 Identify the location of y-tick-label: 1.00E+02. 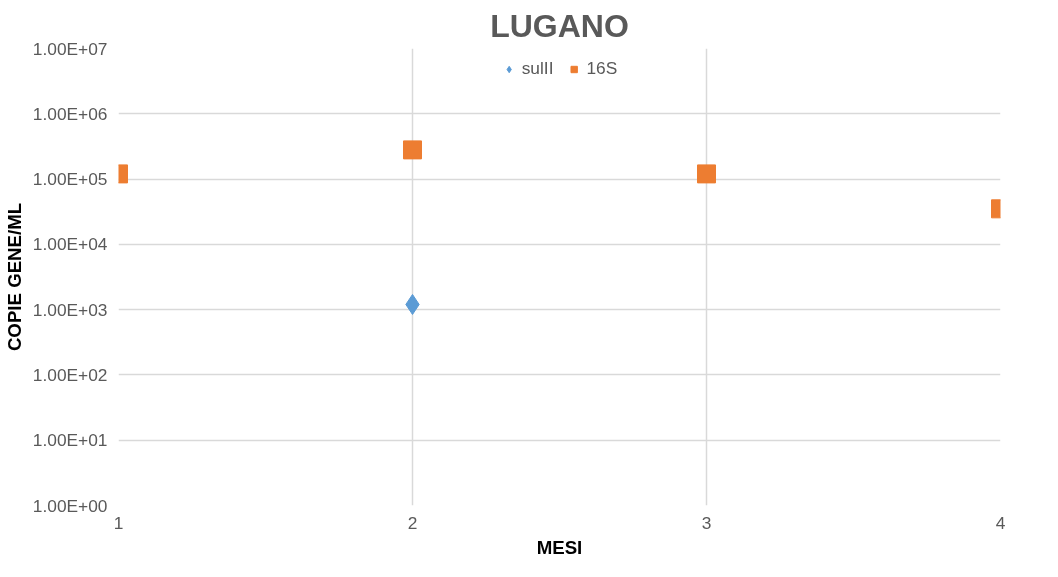
(70, 374).